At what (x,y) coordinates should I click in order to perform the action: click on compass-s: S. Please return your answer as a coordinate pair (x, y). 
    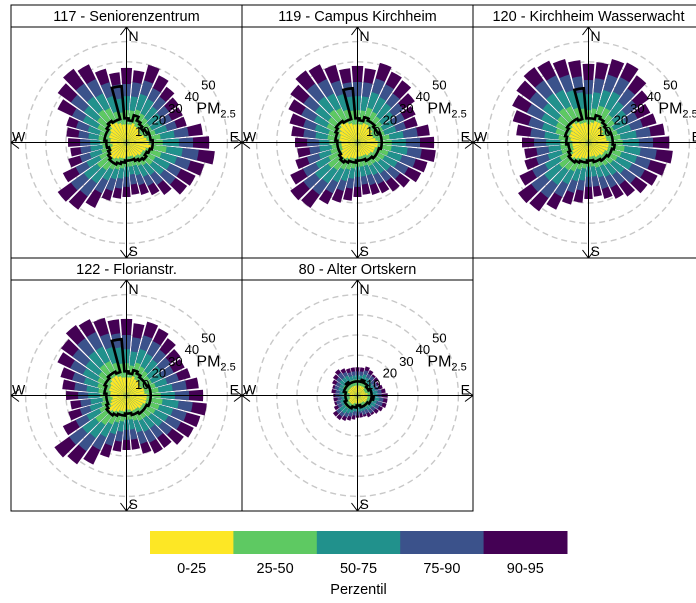
    Looking at the image, I should click on (364, 251).